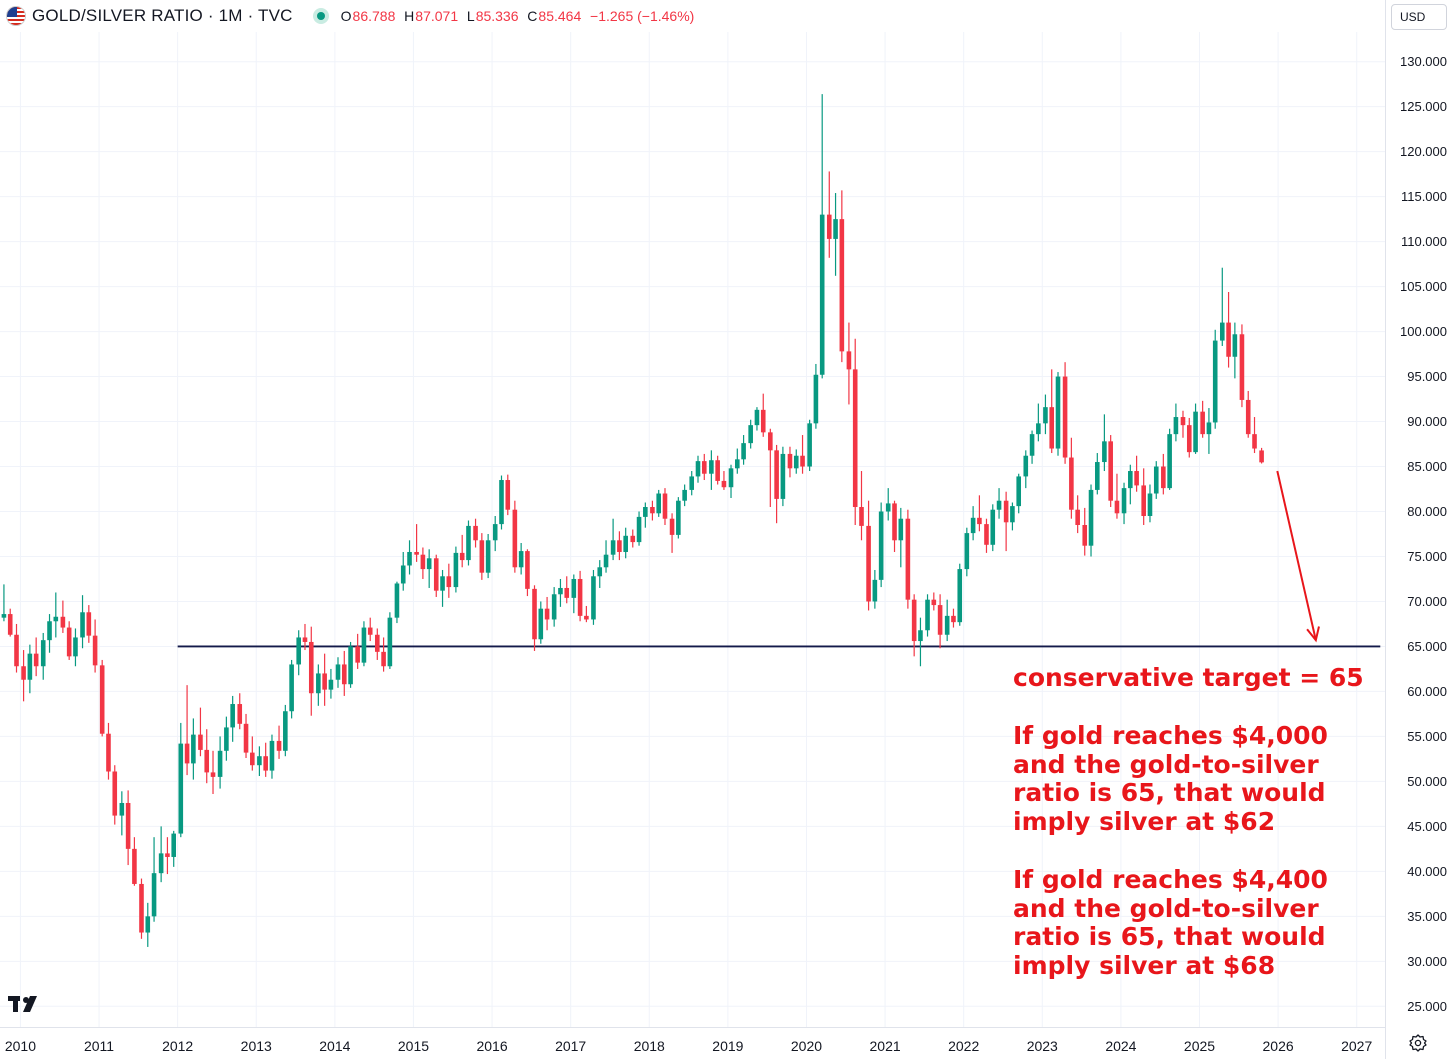 This screenshot has height=1059, width=1456. Describe the element at coordinates (1423, 286) in the screenshot. I see `y-tick-label: 105.000` at that location.